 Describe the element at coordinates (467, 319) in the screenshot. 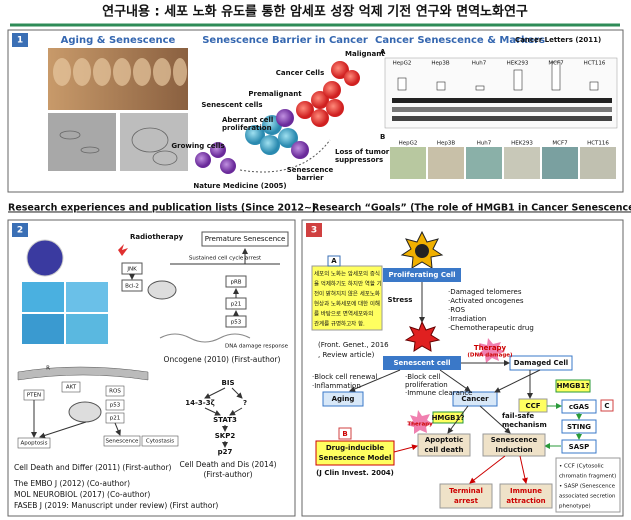

I see `stress-item: ·Irradiation` at that location.